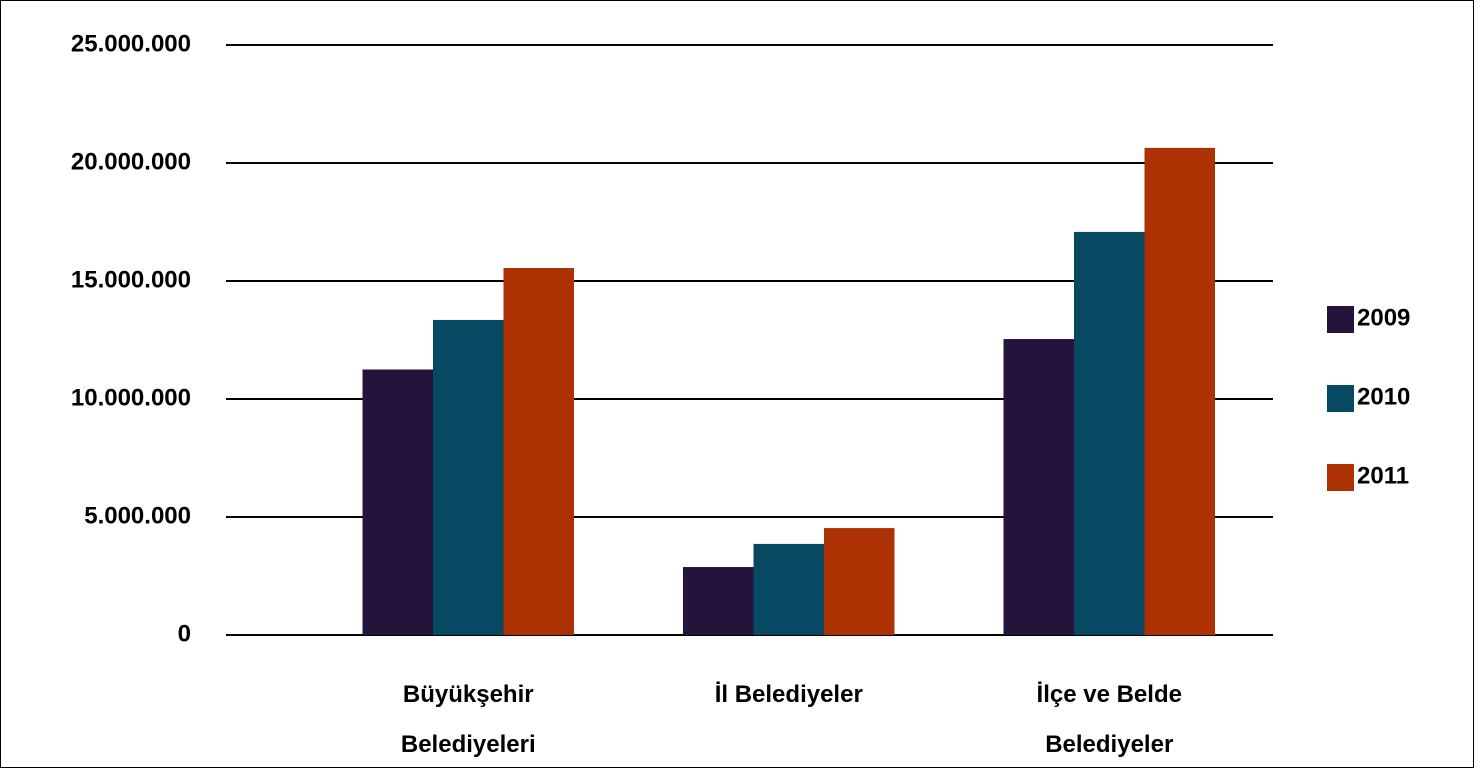  Describe the element at coordinates (1383, 396) in the screenshot. I see `legend-label: 2010` at that location.